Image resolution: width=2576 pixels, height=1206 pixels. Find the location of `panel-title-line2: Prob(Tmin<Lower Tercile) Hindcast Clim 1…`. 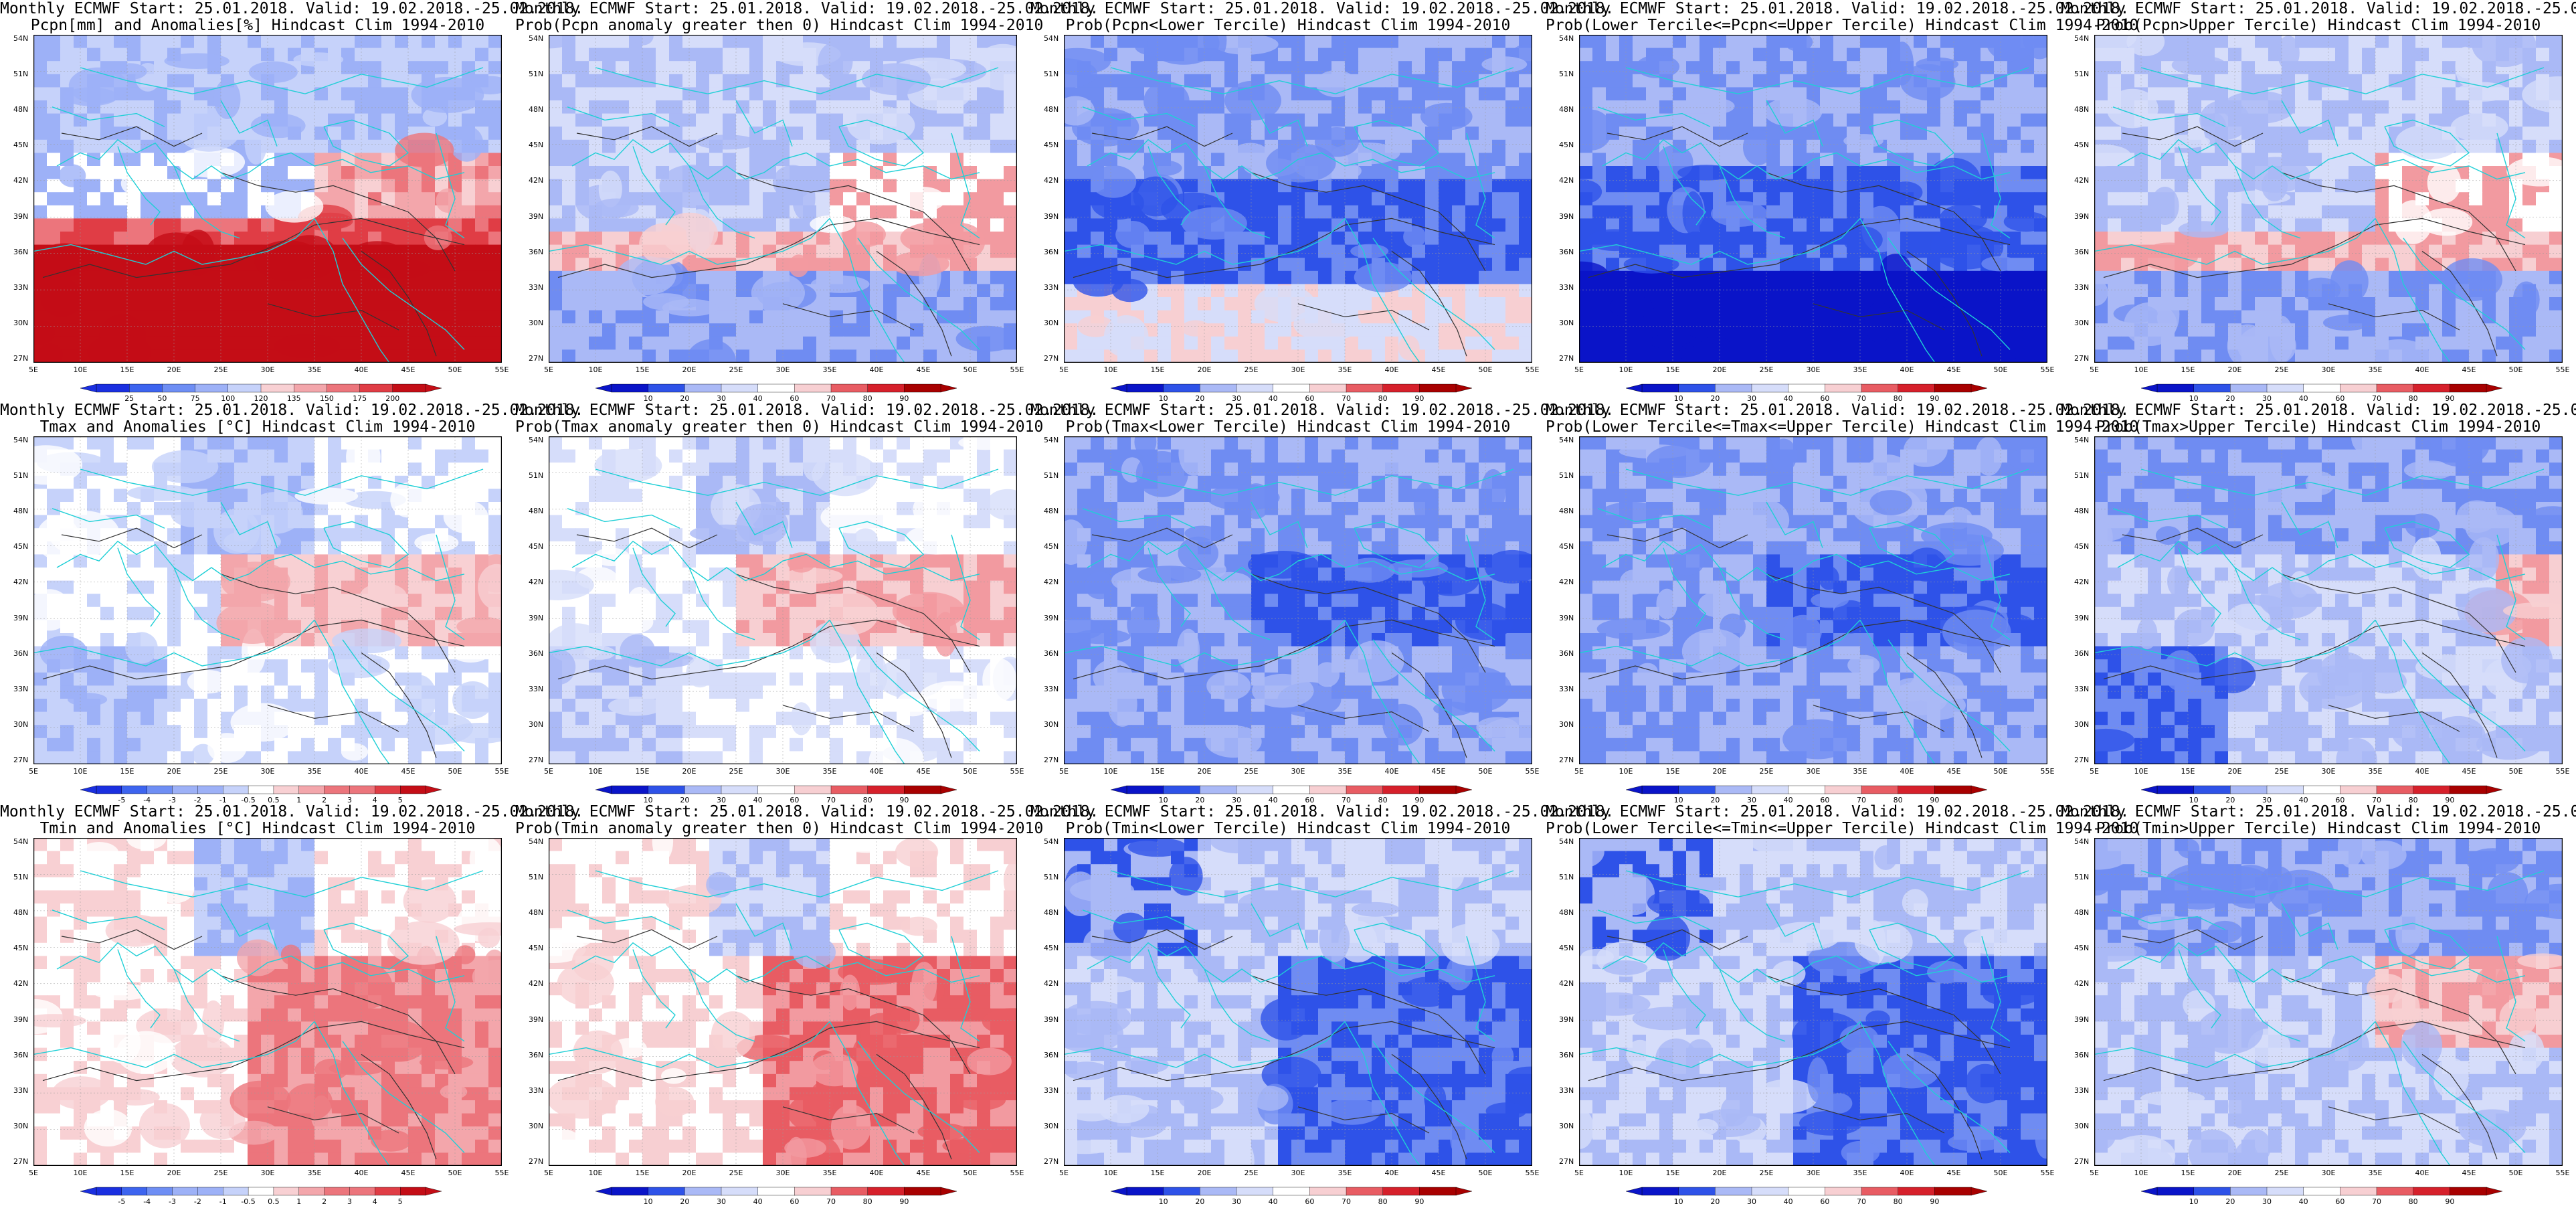

panel-title-line2: Prob(Tmin<Lower Tercile) Hindcast Clim 1… is located at coordinates (1288, 828).